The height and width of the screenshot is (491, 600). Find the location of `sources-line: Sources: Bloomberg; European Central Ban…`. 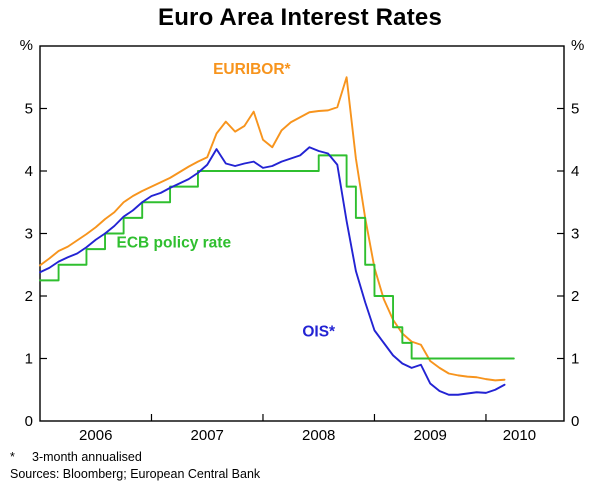

sources-line: Sources: Bloomberg; European Central Ban… is located at coordinates (135, 473).